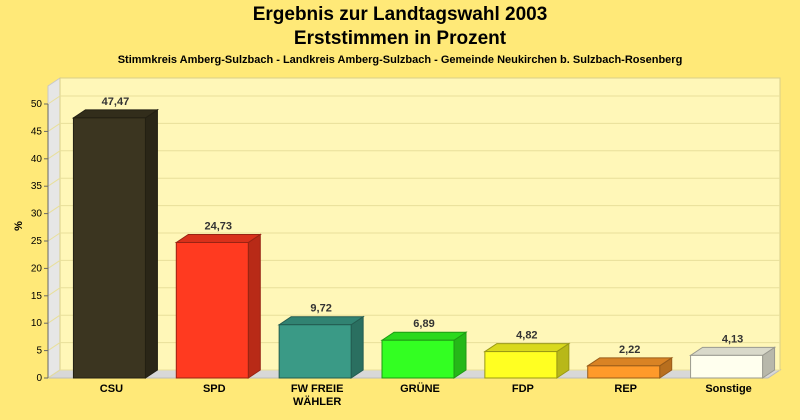 This screenshot has height=420, width=800. Describe the element at coordinates (625, 389) in the screenshot. I see `x-tick-label: REP` at that location.